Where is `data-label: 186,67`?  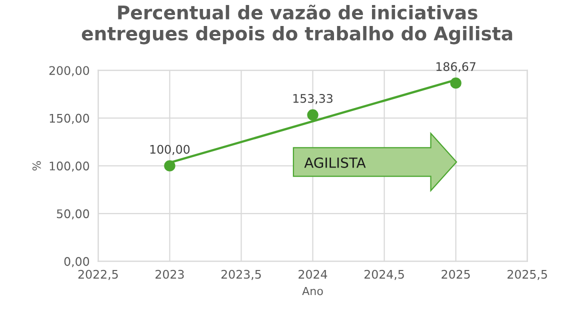
data-label: 186,67 is located at coordinates (456, 67).